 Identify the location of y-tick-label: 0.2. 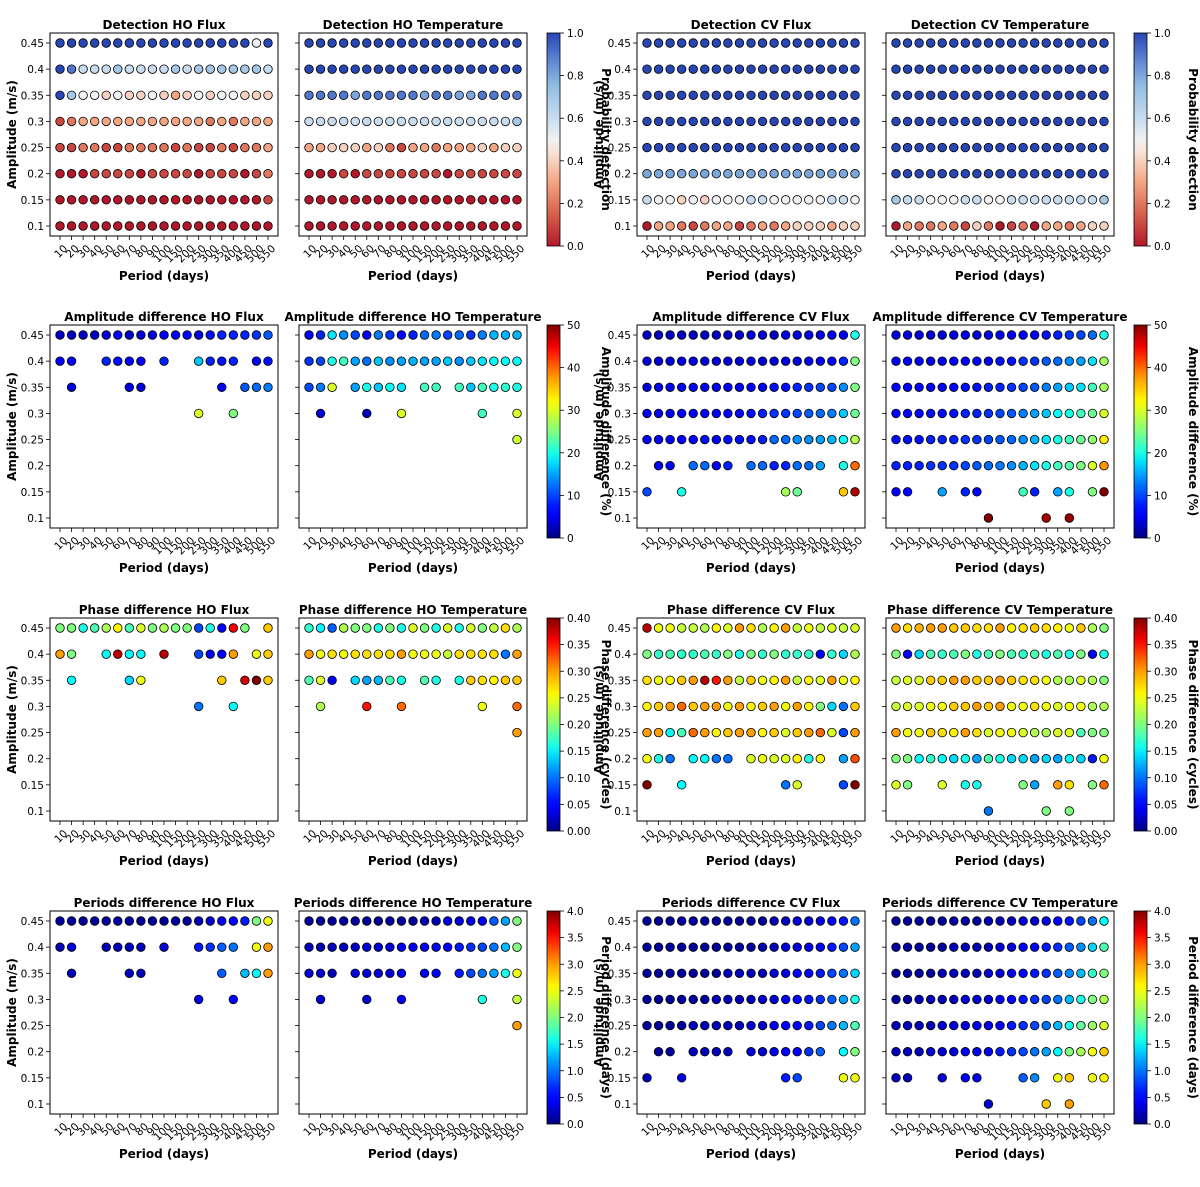
(35, 1053).